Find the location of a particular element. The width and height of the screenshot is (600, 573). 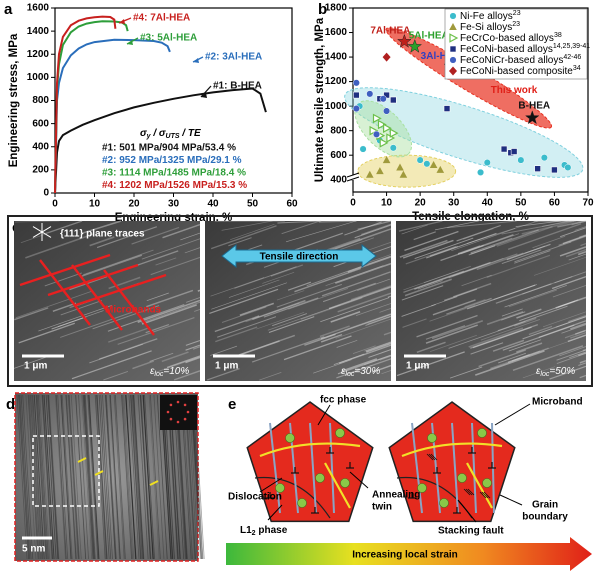

l12-particle is located at coordinates (290, 438).